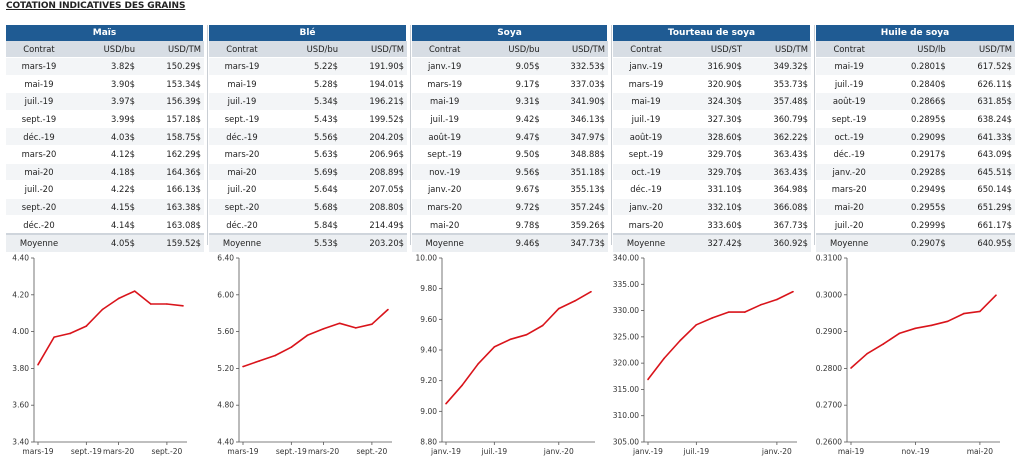 This screenshot has width=1024, height=465. I want to click on table-cell: 357.24$, so click(575, 206).